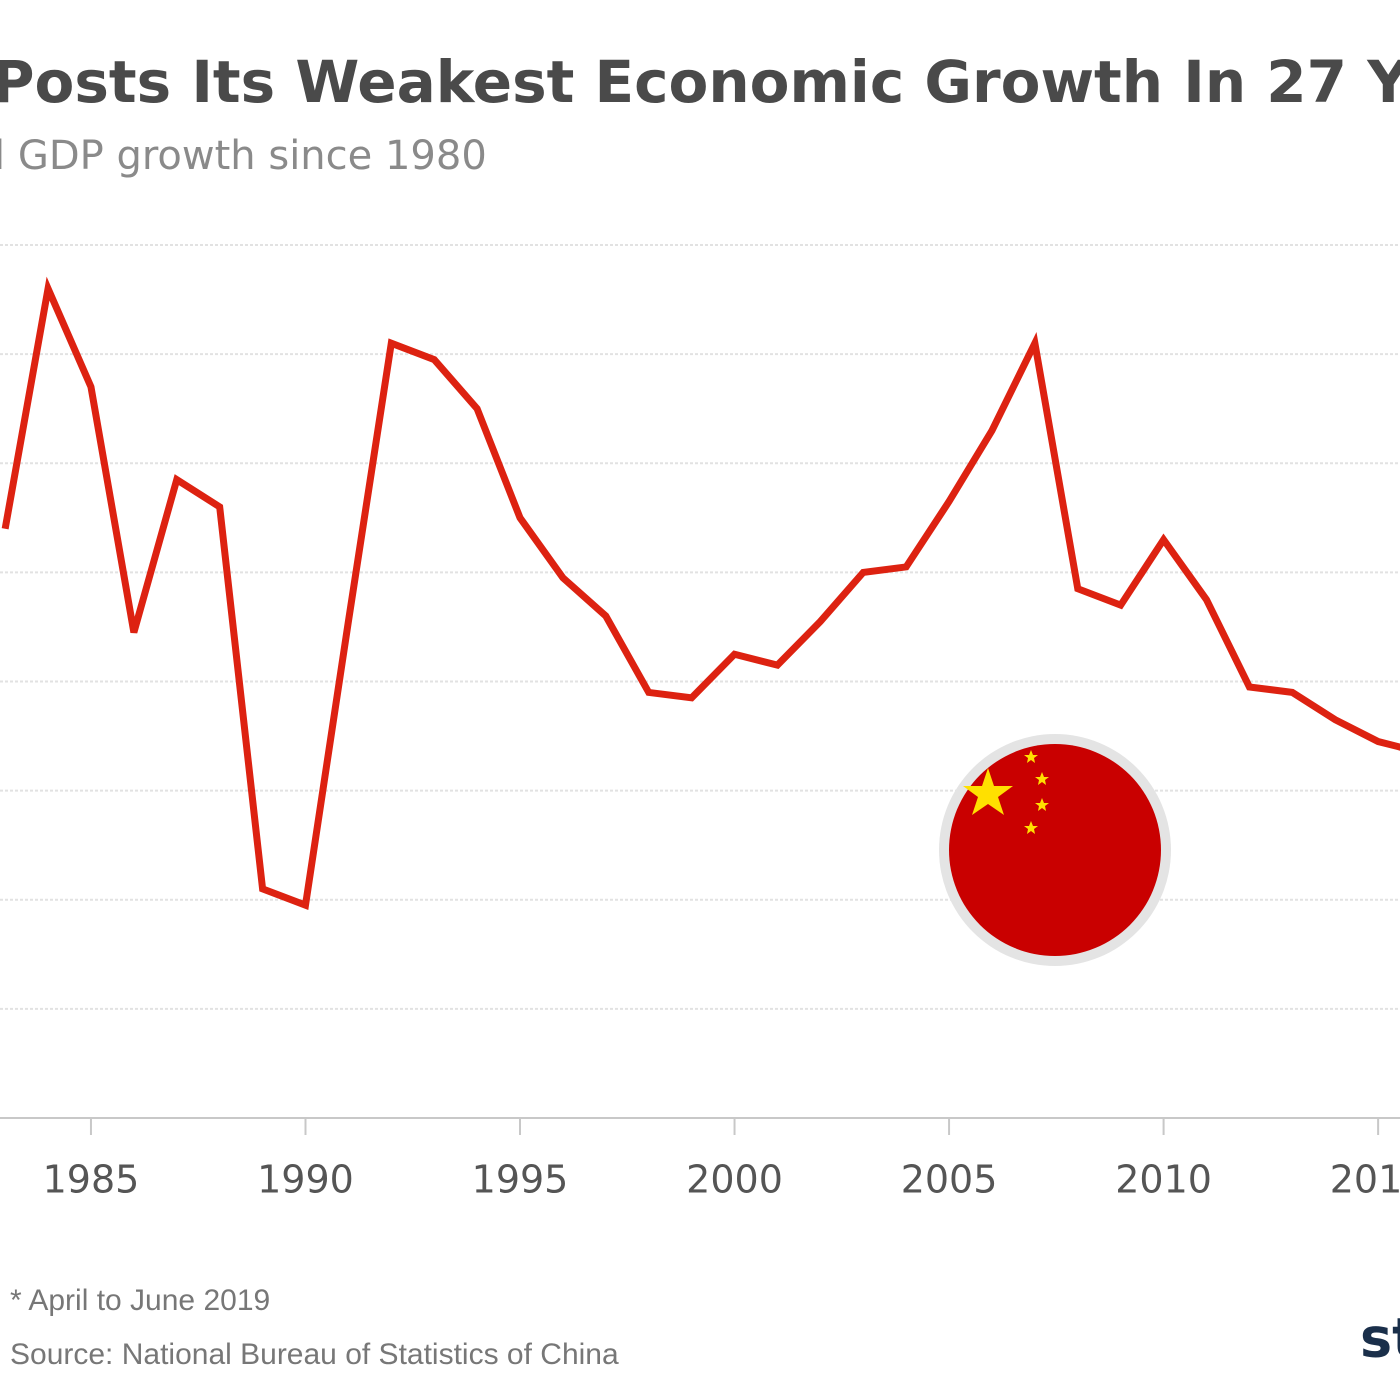  Describe the element at coordinates (1163, 1180) in the screenshot. I see `x-tick-label: 2010` at that location.